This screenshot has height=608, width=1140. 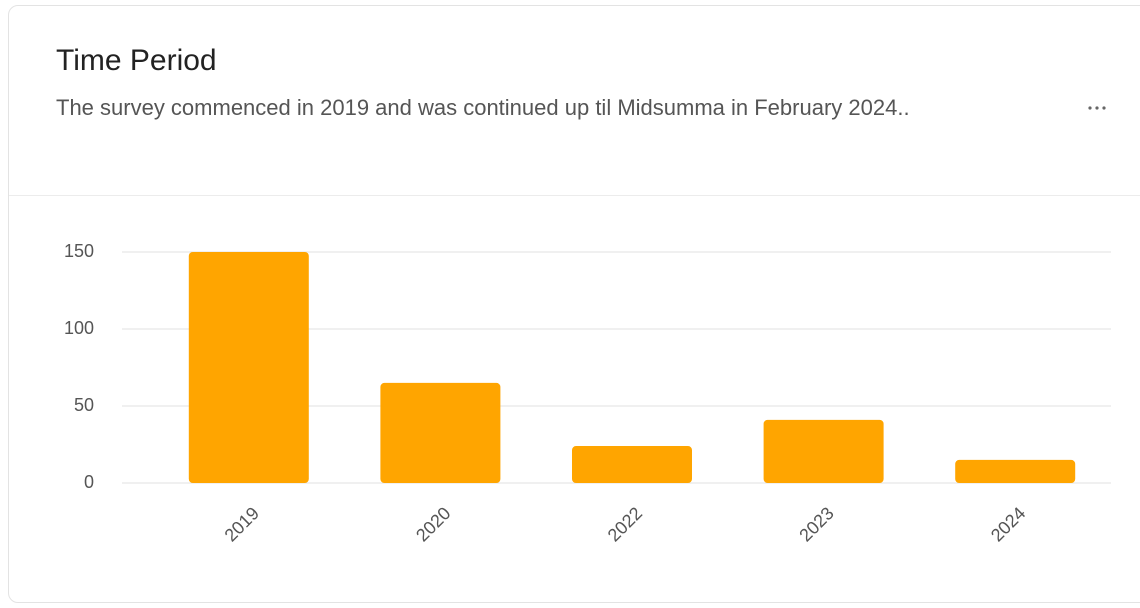 What do you see at coordinates (625, 524) in the screenshot?
I see `x-tick-label: 2022` at bounding box center [625, 524].